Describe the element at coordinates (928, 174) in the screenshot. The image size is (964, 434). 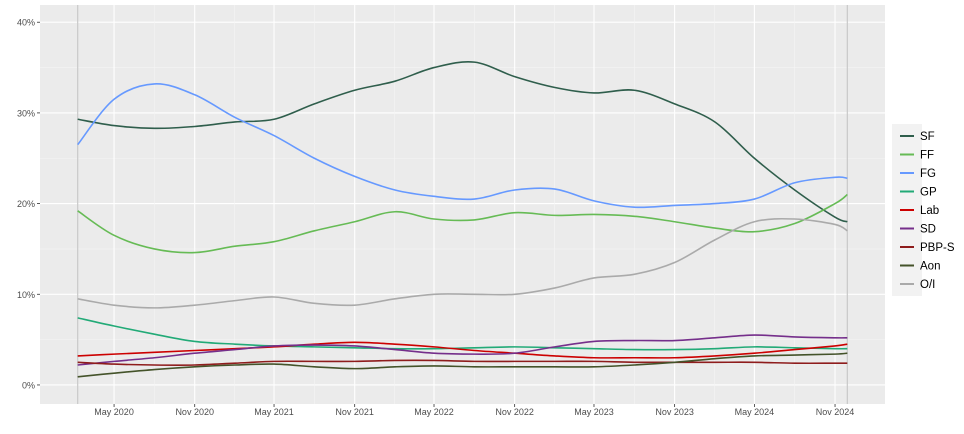
I see `legend-label: FG` at that location.